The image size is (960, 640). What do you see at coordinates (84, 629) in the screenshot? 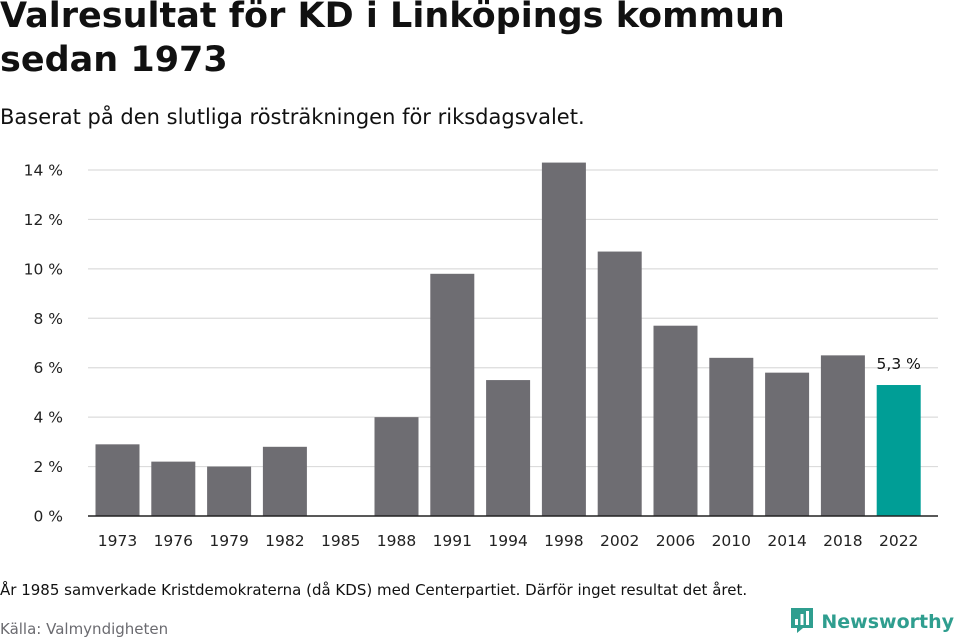
I see `source-label: Källa: Valmyndigheten` at bounding box center [84, 629].